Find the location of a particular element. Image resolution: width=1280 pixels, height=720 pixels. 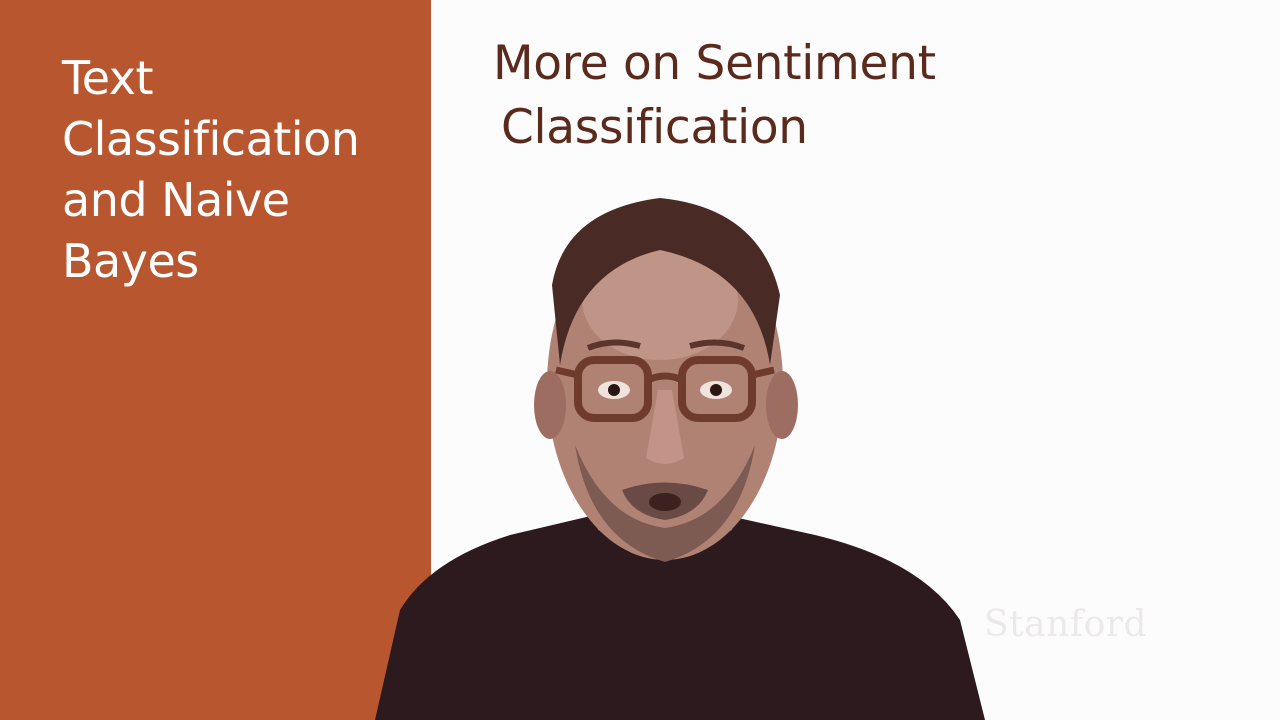

section-title: Text Classification and Naive Bayes is located at coordinates (242, 170).